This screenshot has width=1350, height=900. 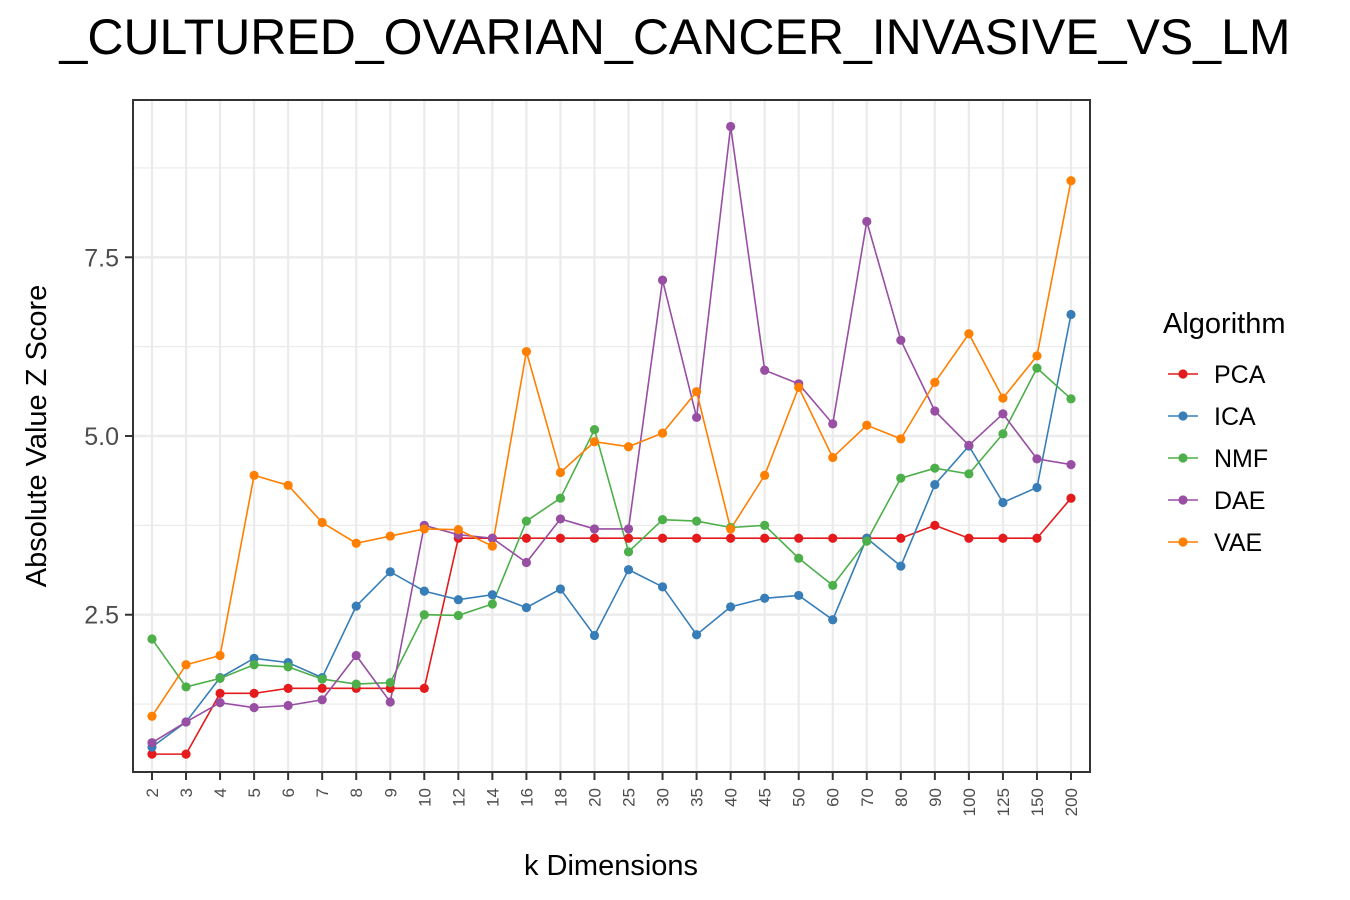 What do you see at coordinates (1071, 802) in the screenshot?
I see `x-tick-label: 200` at bounding box center [1071, 802].